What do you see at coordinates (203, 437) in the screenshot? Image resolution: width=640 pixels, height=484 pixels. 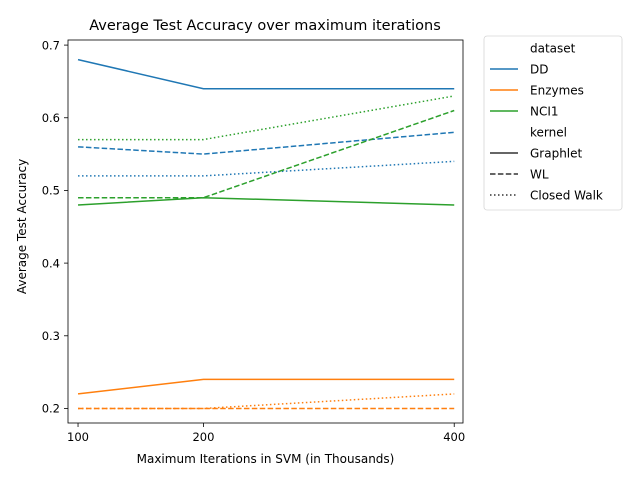 I see `x-tick-label: 200` at bounding box center [203, 437].